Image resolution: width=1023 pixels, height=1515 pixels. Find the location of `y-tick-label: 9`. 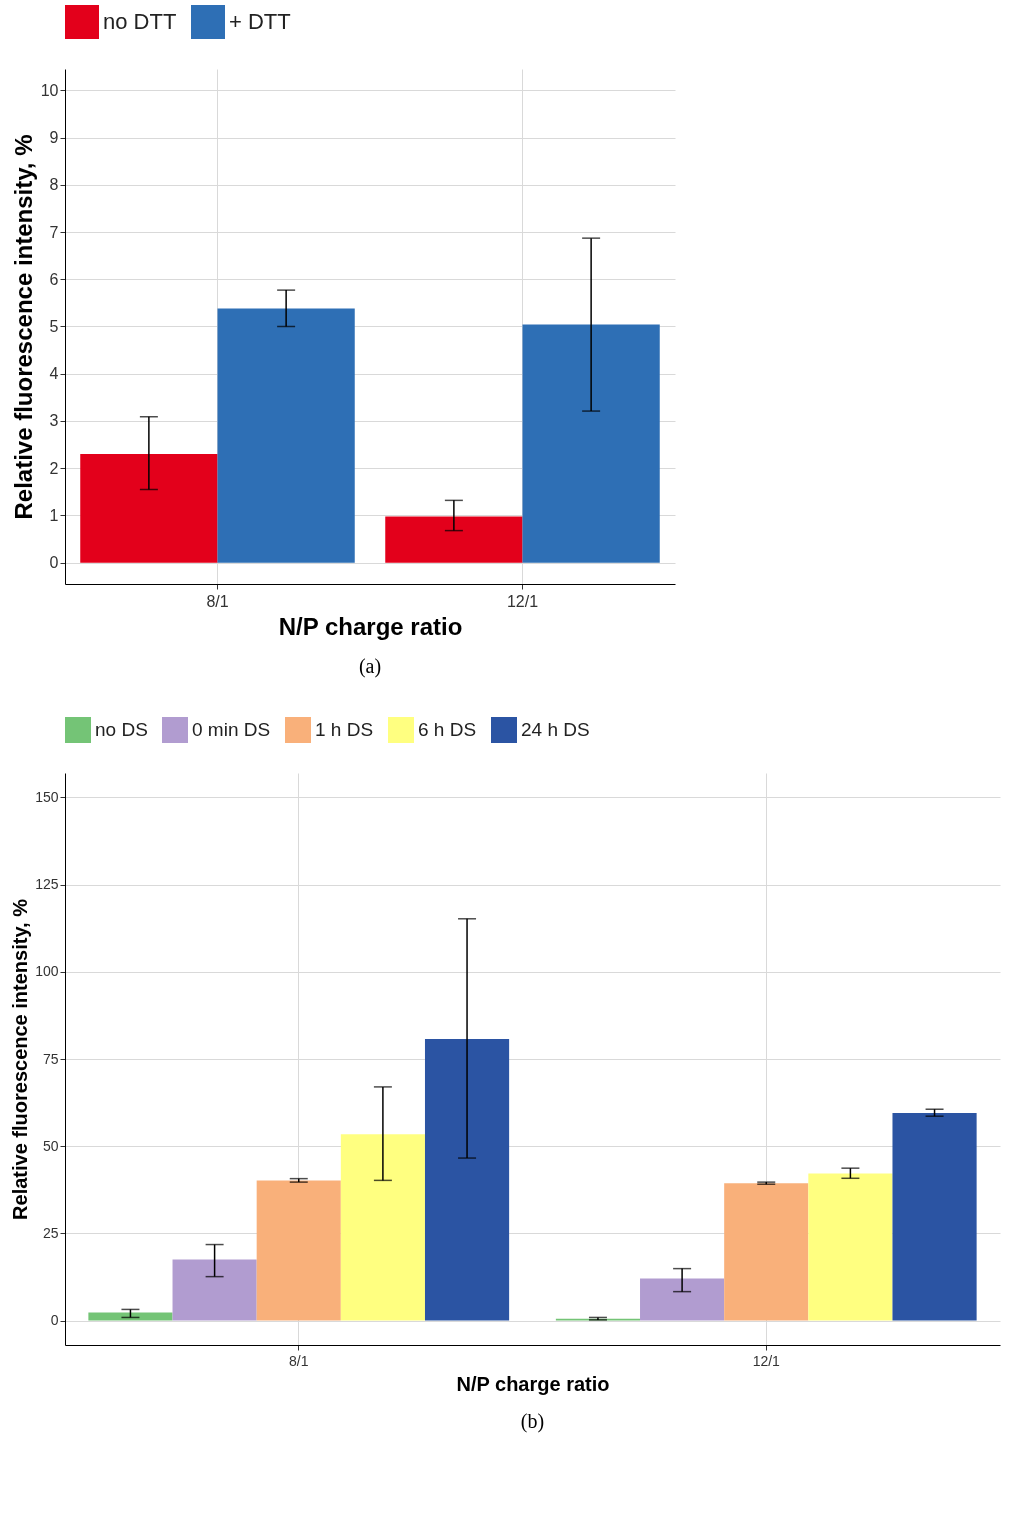

y-tick-label: 9 is located at coordinates (54, 138).